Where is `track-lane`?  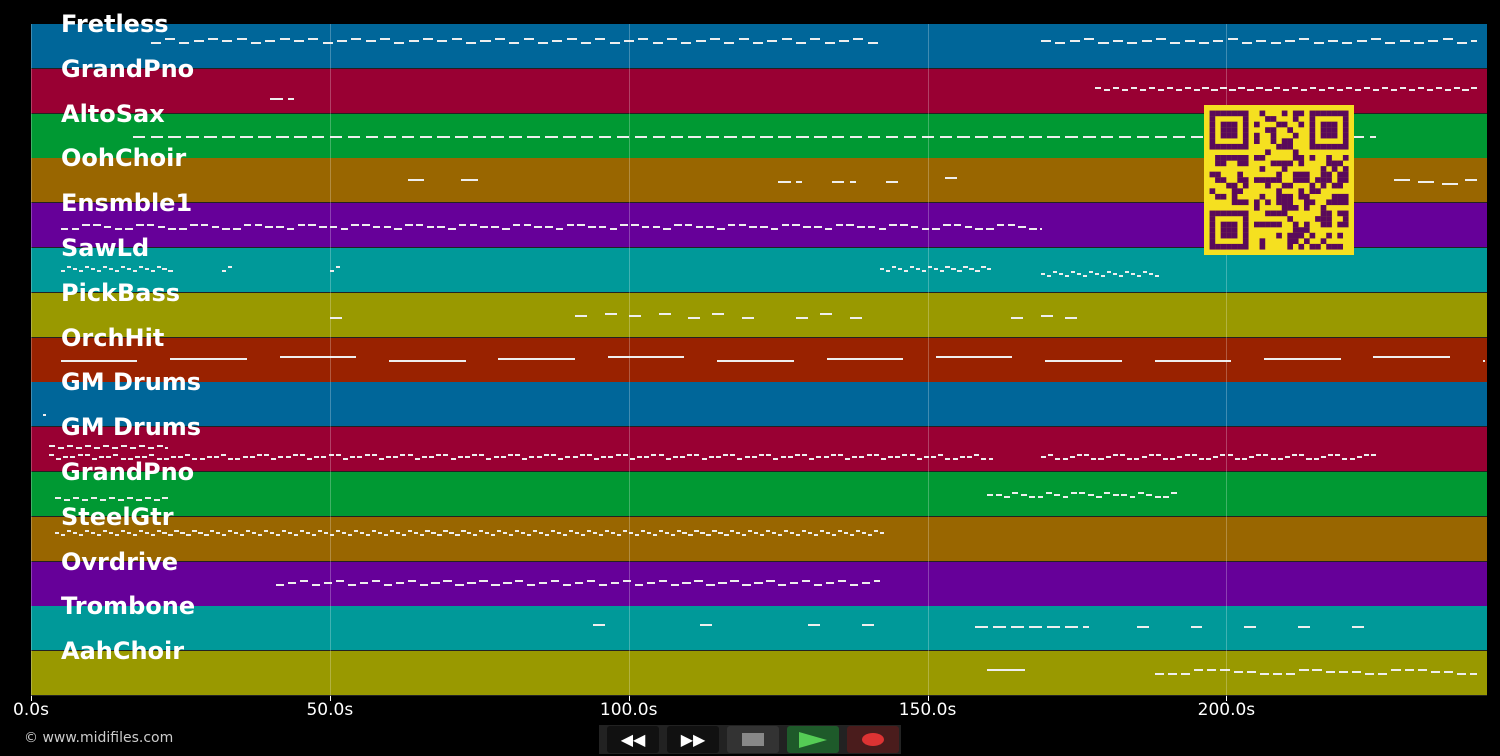
track-lane is located at coordinates (759, 450).